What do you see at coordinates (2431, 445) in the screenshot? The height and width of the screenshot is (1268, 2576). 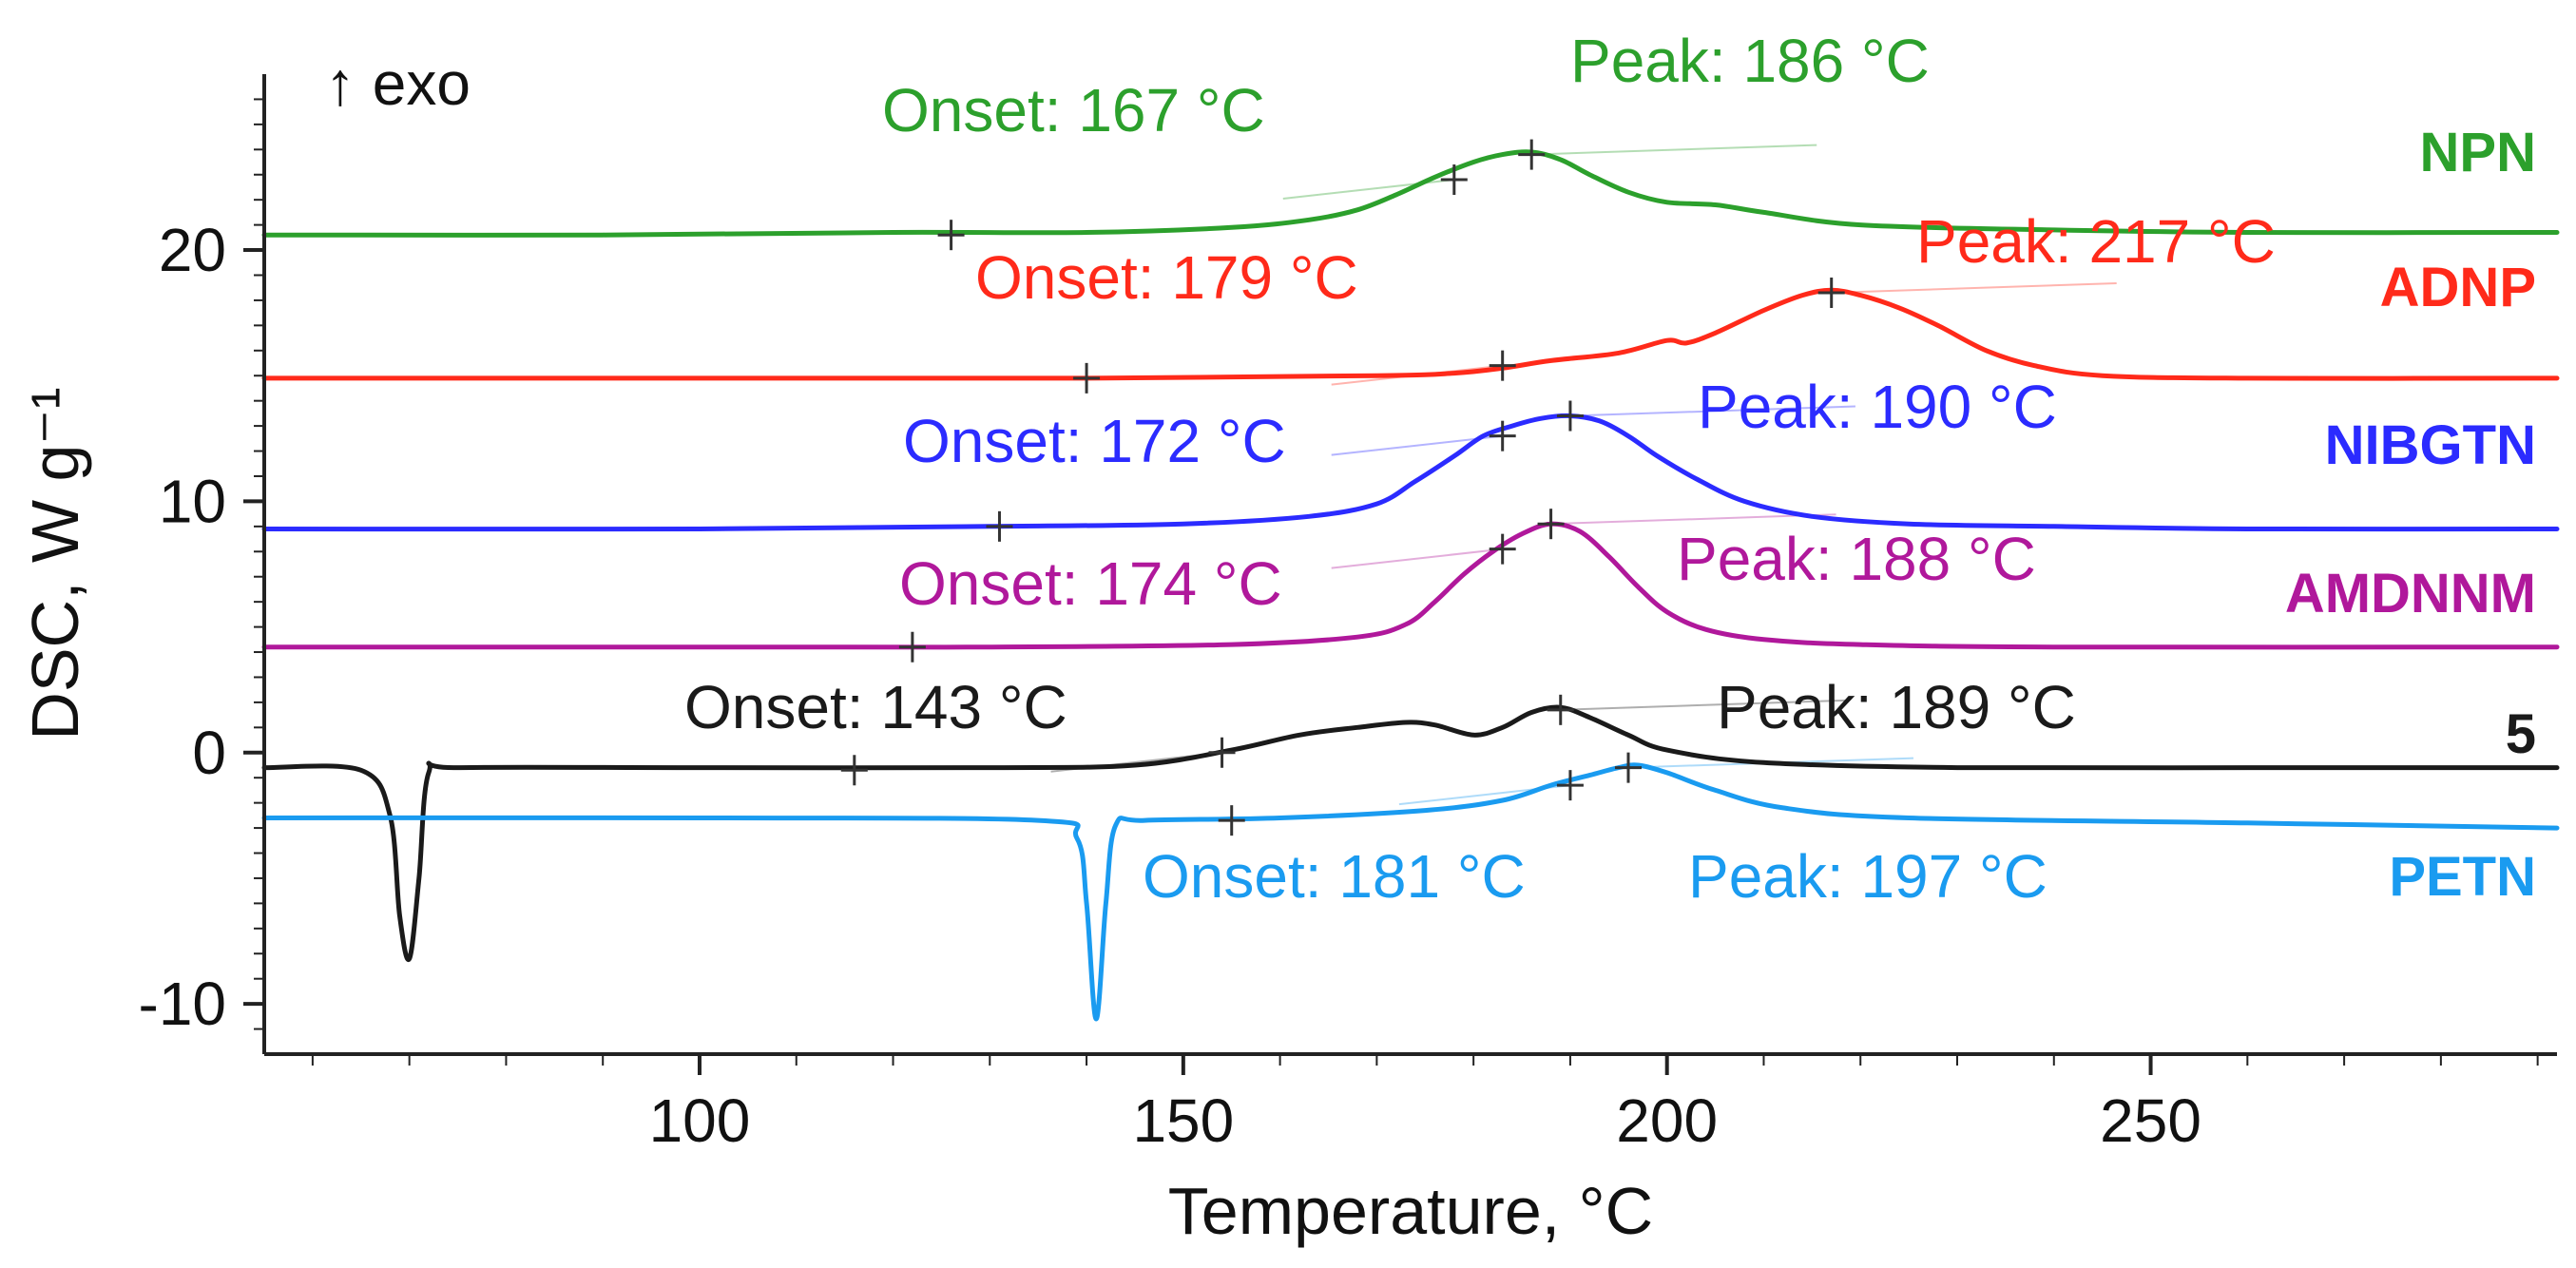 I see `series-name-nibgtn: NIBGTN` at bounding box center [2431, 445].